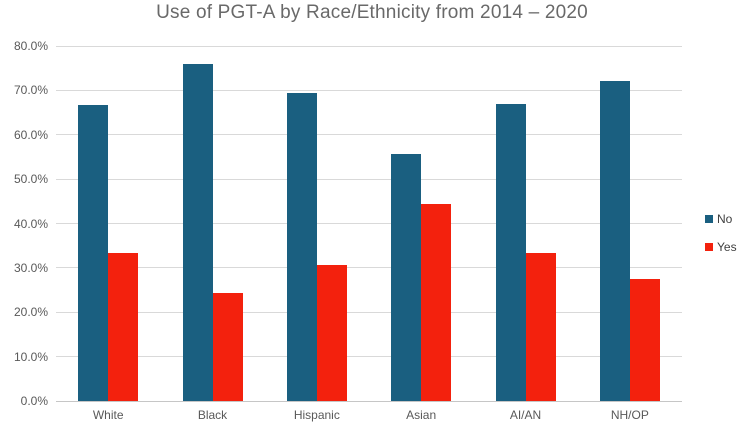 The height and width of the screenshot is (428, 744). What do you see at coordinates (510, 252) in the screenshot?
I see `bar-no-ai-an` at bounding box center [510, 252].